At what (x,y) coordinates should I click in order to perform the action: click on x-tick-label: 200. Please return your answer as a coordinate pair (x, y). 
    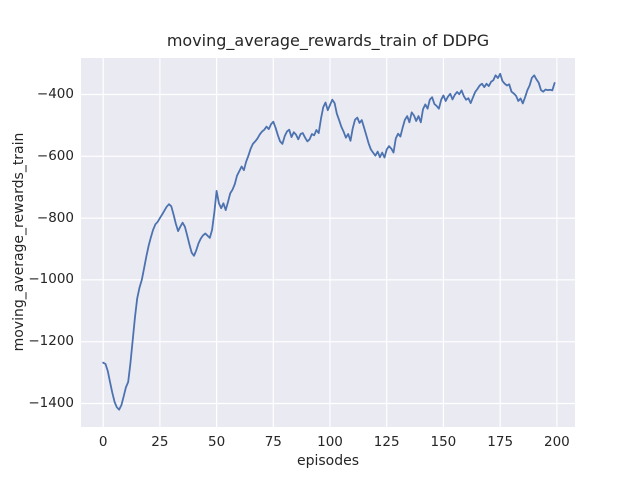
    Looking at the image, I should click on (557, 442).